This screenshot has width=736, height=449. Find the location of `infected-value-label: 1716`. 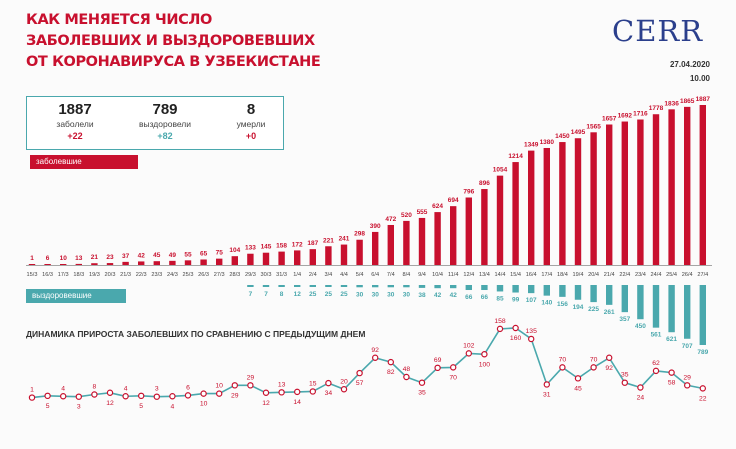

infected-value-label: 1716 is located at coordinates (640, 113).